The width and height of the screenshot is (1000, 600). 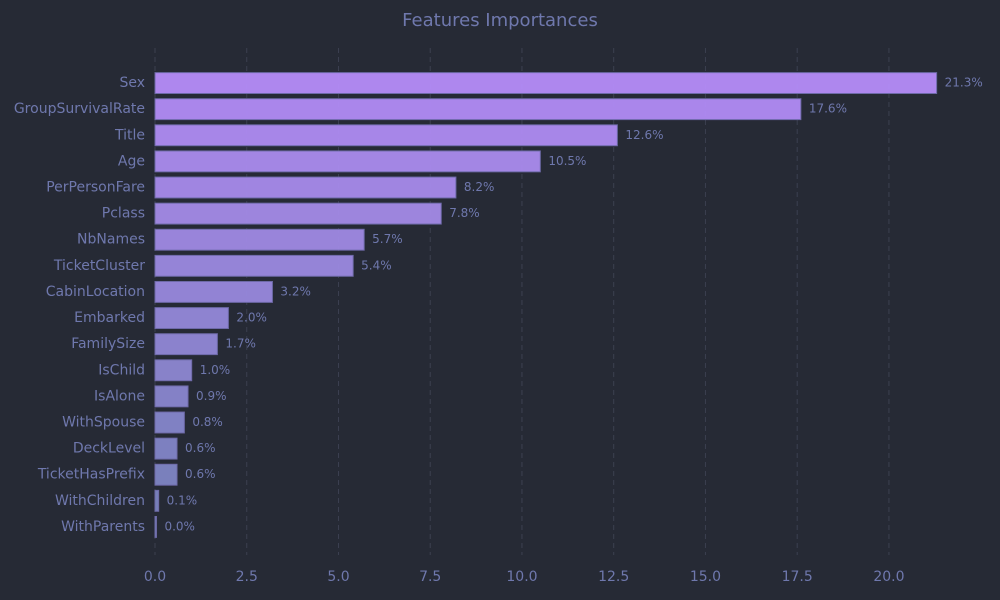 What do you see at coordinates (338, 577) in the screenshot?
I see `x-tick-label: 5.0` at bounding box center [338, 577].